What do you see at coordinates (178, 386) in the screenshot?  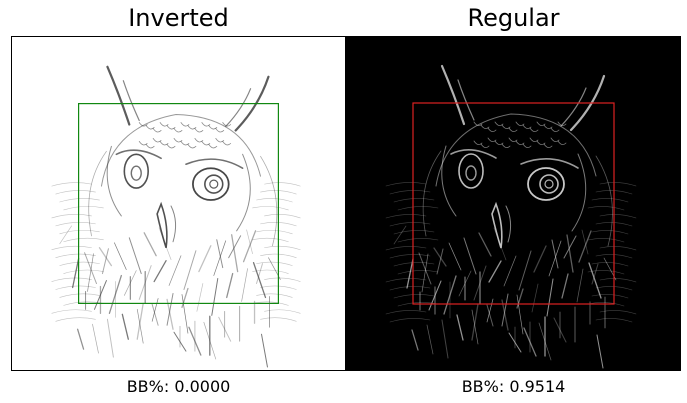 I see `bounding-box-percent-inverted: BB%: 0.0000` at bounding box center [178, 386].